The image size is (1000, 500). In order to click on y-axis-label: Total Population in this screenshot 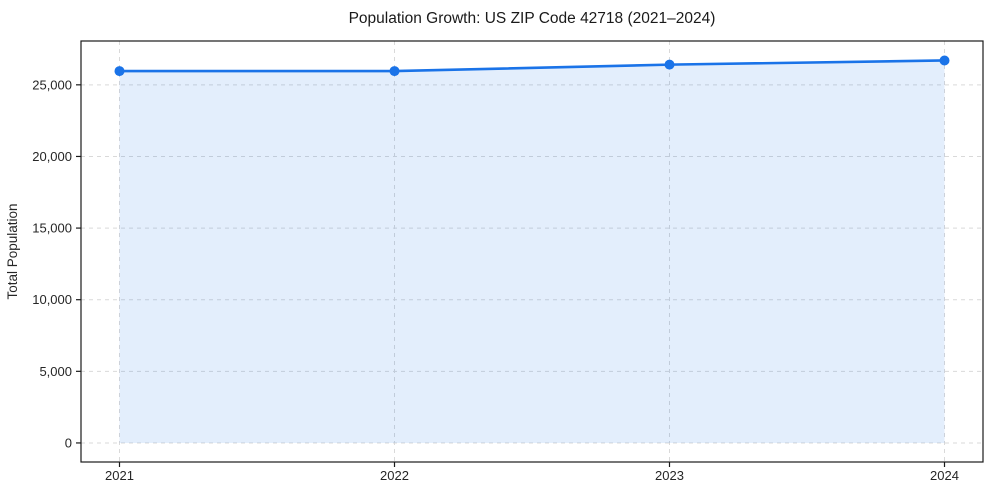, I will do `click(12, 251)`.